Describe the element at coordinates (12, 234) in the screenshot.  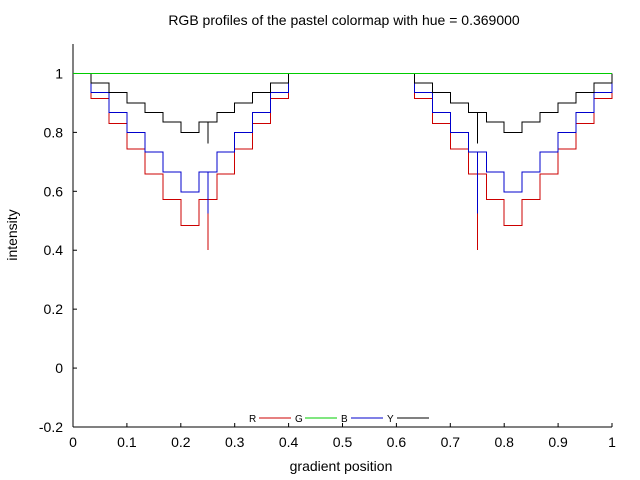
I see `y-axis-label: intensity` at that location.